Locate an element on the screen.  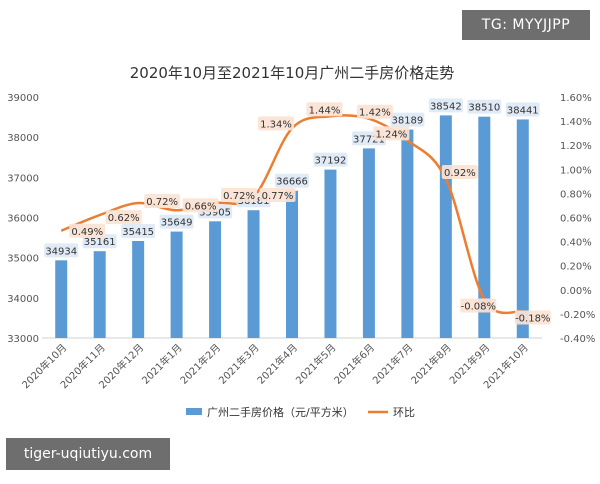
line-data-label-text: 1.44% is located at coordinates (325, 110).